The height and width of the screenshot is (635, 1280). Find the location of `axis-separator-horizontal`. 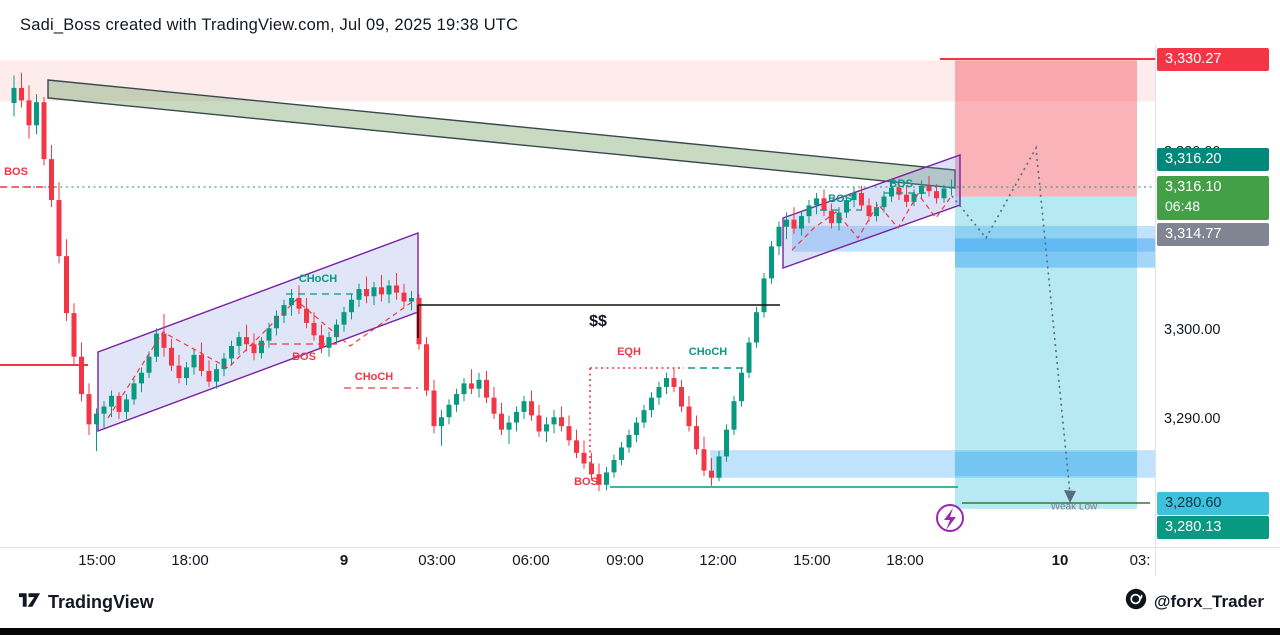

axis-separator-horizontal is located at coordinates (640, 547).